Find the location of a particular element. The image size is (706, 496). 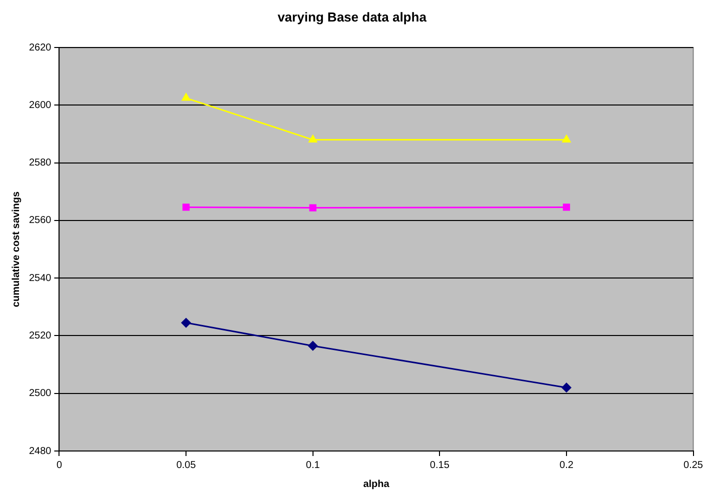

y-axis-title: cumulative cost savings is located at coordinates (16, 249).